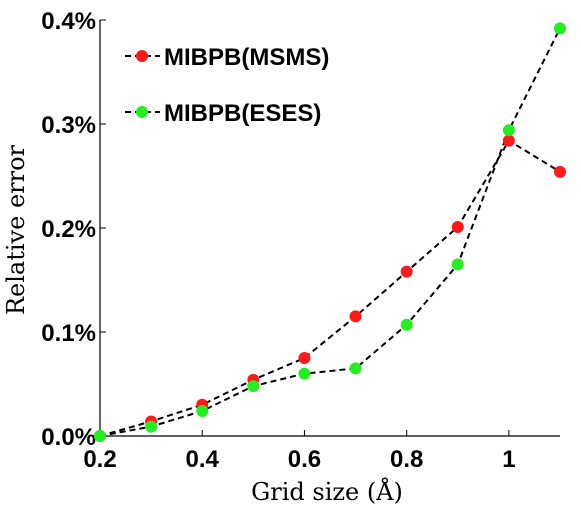 Image resolution: width=581 pixels, height=510 pixels. Describe the element at coordinates (68, 21) in the screenshot. I see `y-tick-label: 0.4%` at that location.